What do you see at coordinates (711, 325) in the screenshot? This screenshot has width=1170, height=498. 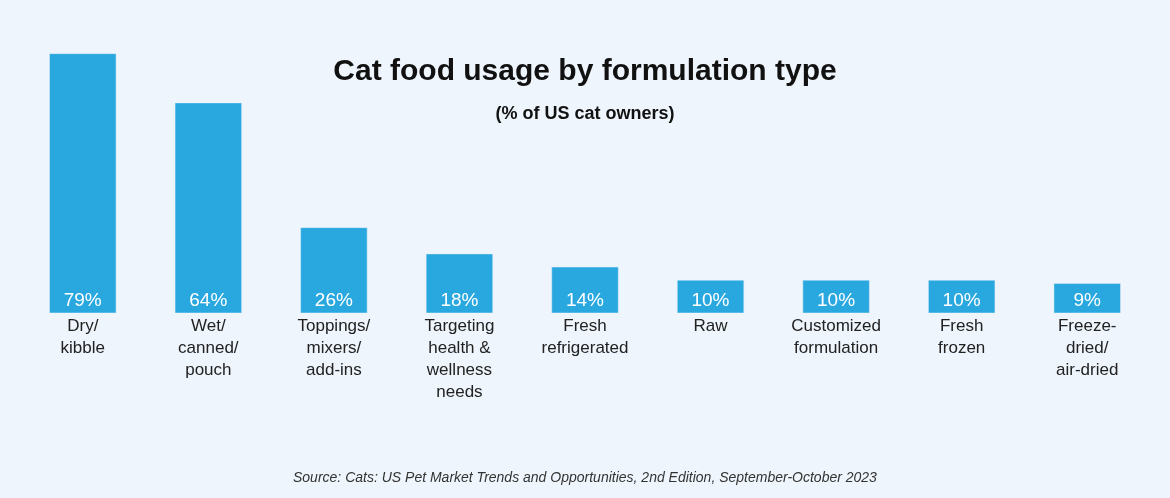 I see `x-tick-label: Raw` at bounding box center [711, 325].